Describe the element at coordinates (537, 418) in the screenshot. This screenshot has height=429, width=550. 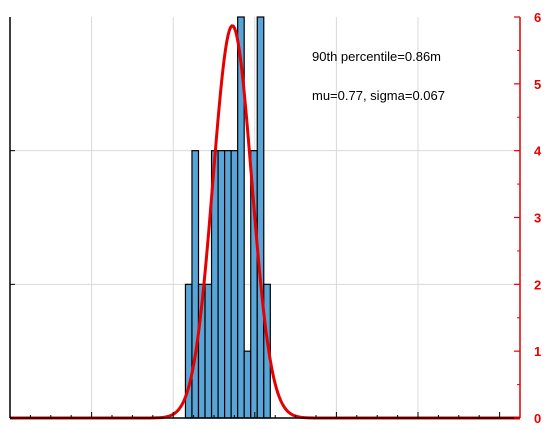
I see `right-tick-label-0: 0` at that location.